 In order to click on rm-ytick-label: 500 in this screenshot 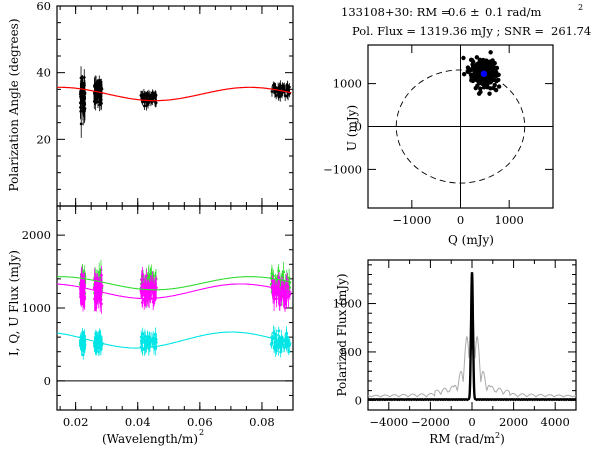, I will do `click(351, 352)`.